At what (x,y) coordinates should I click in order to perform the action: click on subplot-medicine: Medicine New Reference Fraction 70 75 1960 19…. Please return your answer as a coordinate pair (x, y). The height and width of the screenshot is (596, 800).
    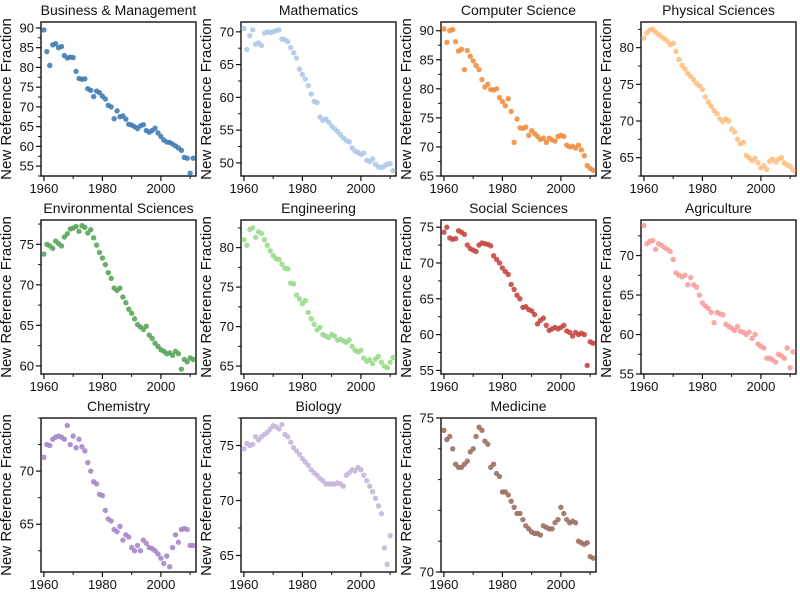
    Looking at the image, I should click on (500, 495).